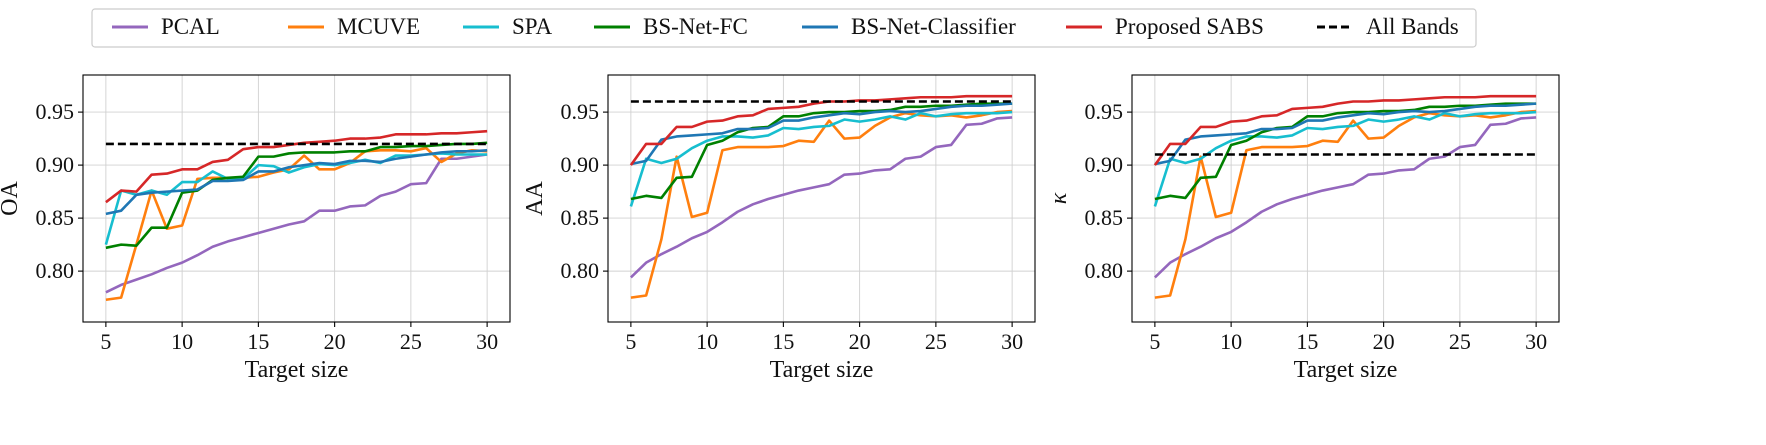 The height and width of the screenshot is (445, 1766). I want to click on legend-item-proposed-sabs: Proposed SABS, so click(1165, 26).